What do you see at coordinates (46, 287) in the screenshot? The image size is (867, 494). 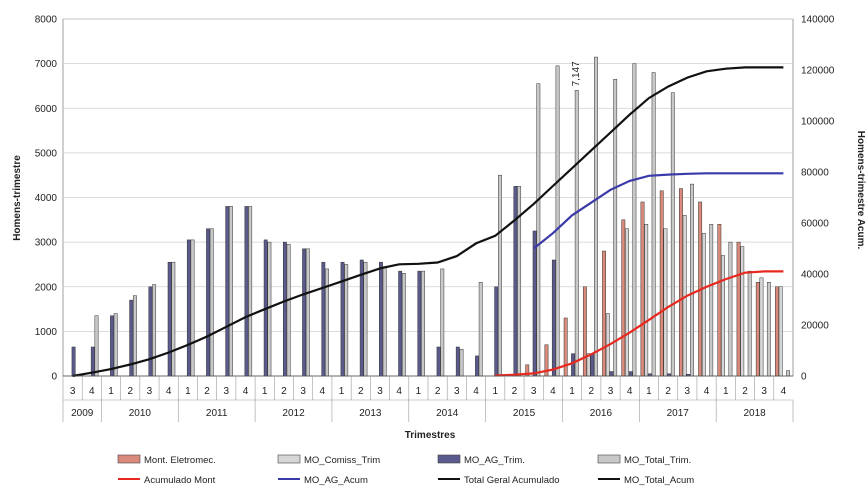 I see `y-left-tick-label: 2000` at bounding box center [46, 287].